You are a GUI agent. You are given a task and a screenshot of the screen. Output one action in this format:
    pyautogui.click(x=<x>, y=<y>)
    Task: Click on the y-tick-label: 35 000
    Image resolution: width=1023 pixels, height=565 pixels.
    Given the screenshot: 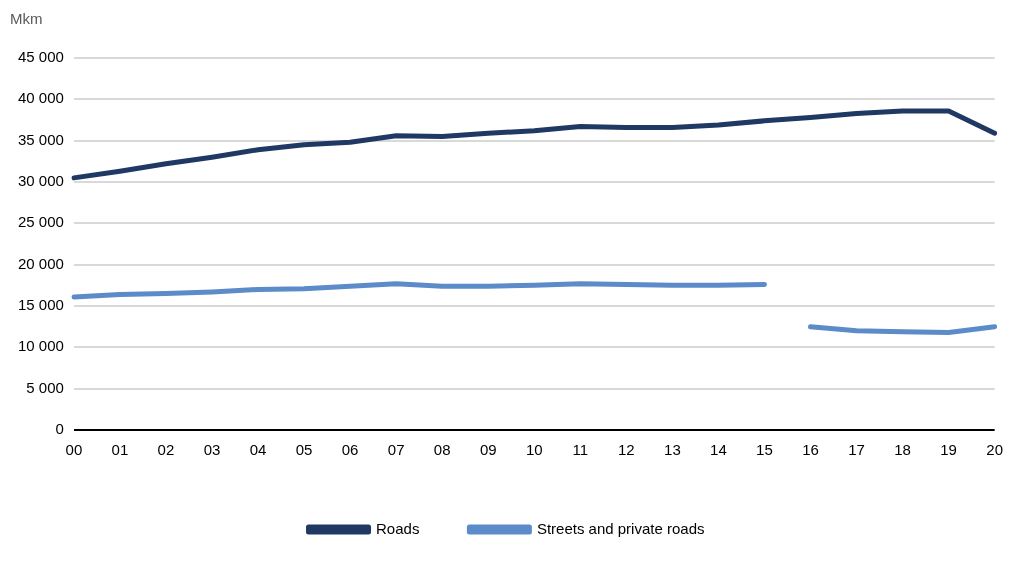 What is the action you would take?
    pyautogui.click(x=40, y=139)
    